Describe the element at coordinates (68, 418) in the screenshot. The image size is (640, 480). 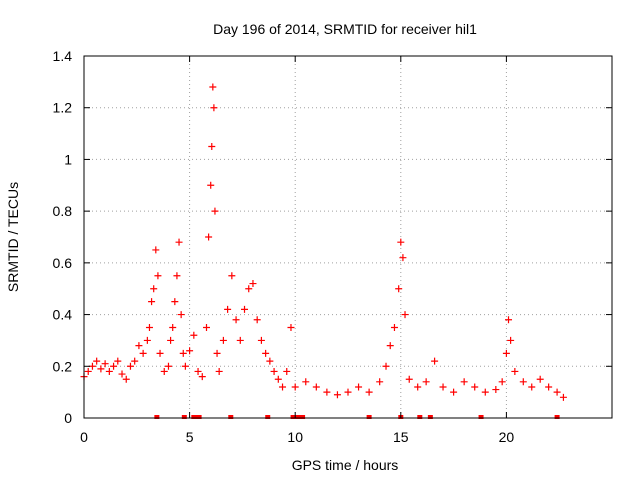
I see `y-tick-label: 0` at that location.